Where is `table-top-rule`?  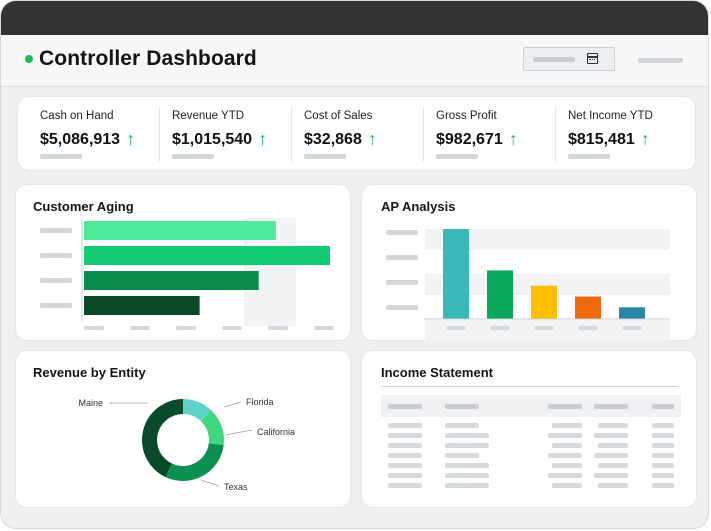 table-top-rule is located at coordinates (530, 386).